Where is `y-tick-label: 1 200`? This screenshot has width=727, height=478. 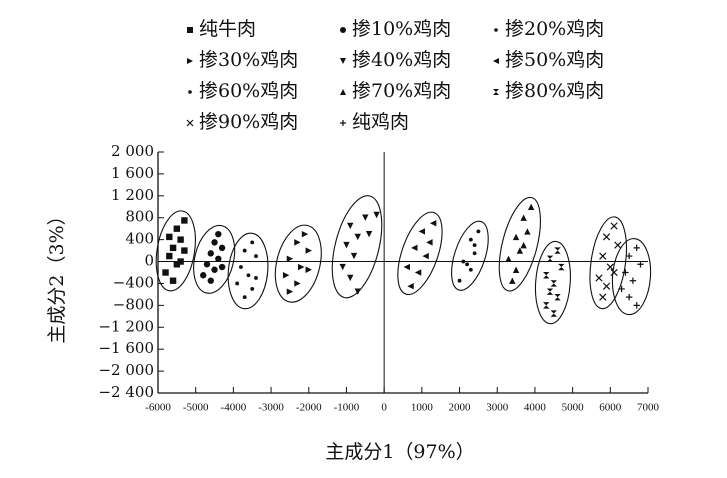
y-tick-label: 1 200 is located at coordinates (132, 195).